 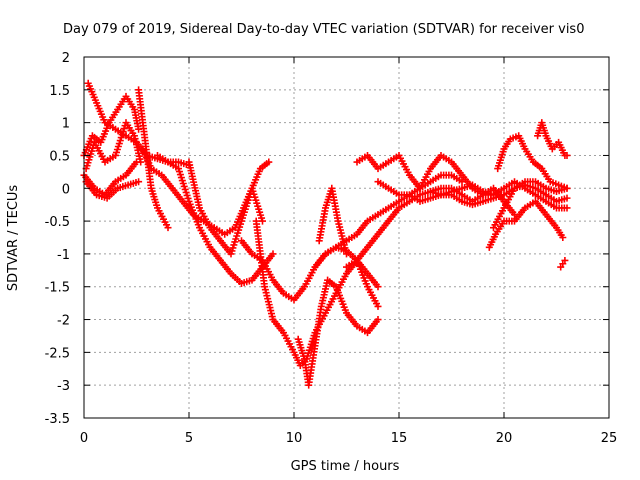 What do you see at coordinates (609, 438) in the screenshot?
I see `x-tick-label: 25` at bounding box center [609, 438].